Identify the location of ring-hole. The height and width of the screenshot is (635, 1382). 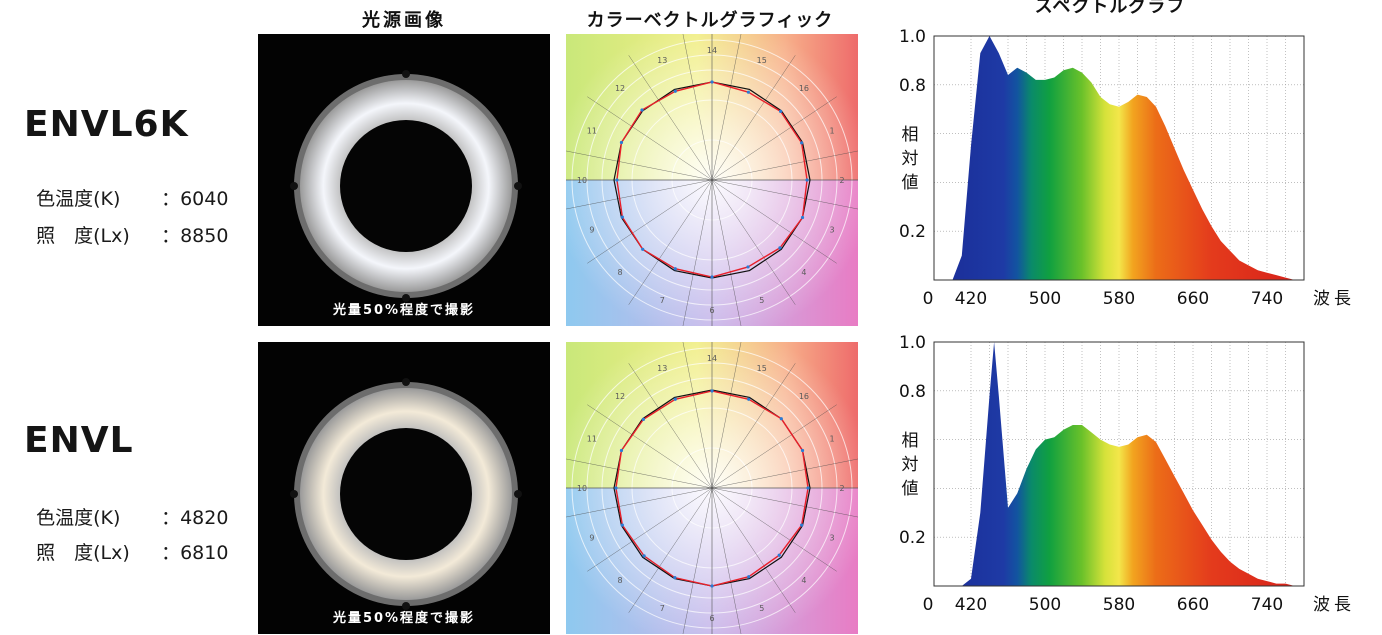
(406, 186).